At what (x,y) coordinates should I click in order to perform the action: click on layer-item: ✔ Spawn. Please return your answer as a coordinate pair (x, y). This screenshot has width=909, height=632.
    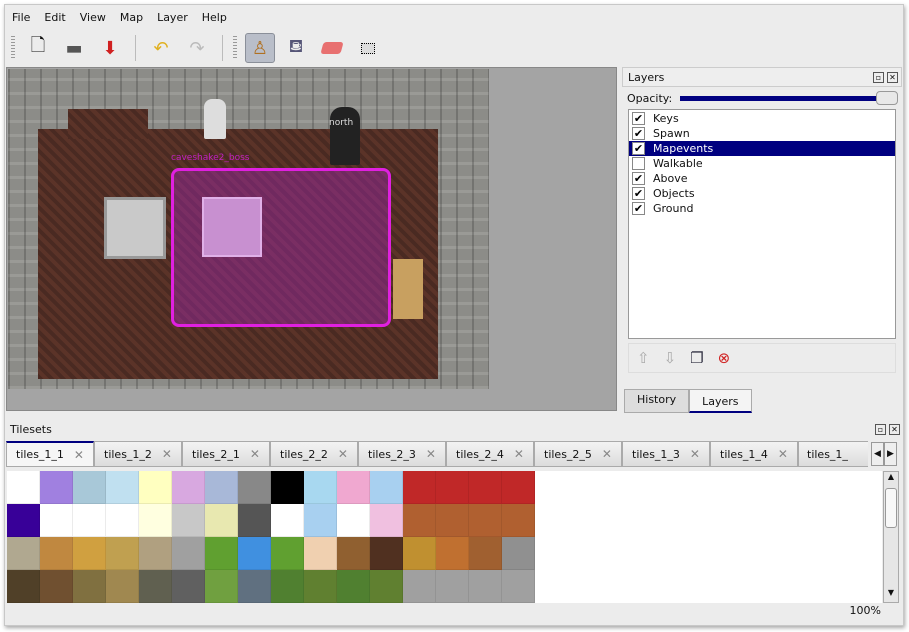
    Looking at the image, I should click on (762, 133).